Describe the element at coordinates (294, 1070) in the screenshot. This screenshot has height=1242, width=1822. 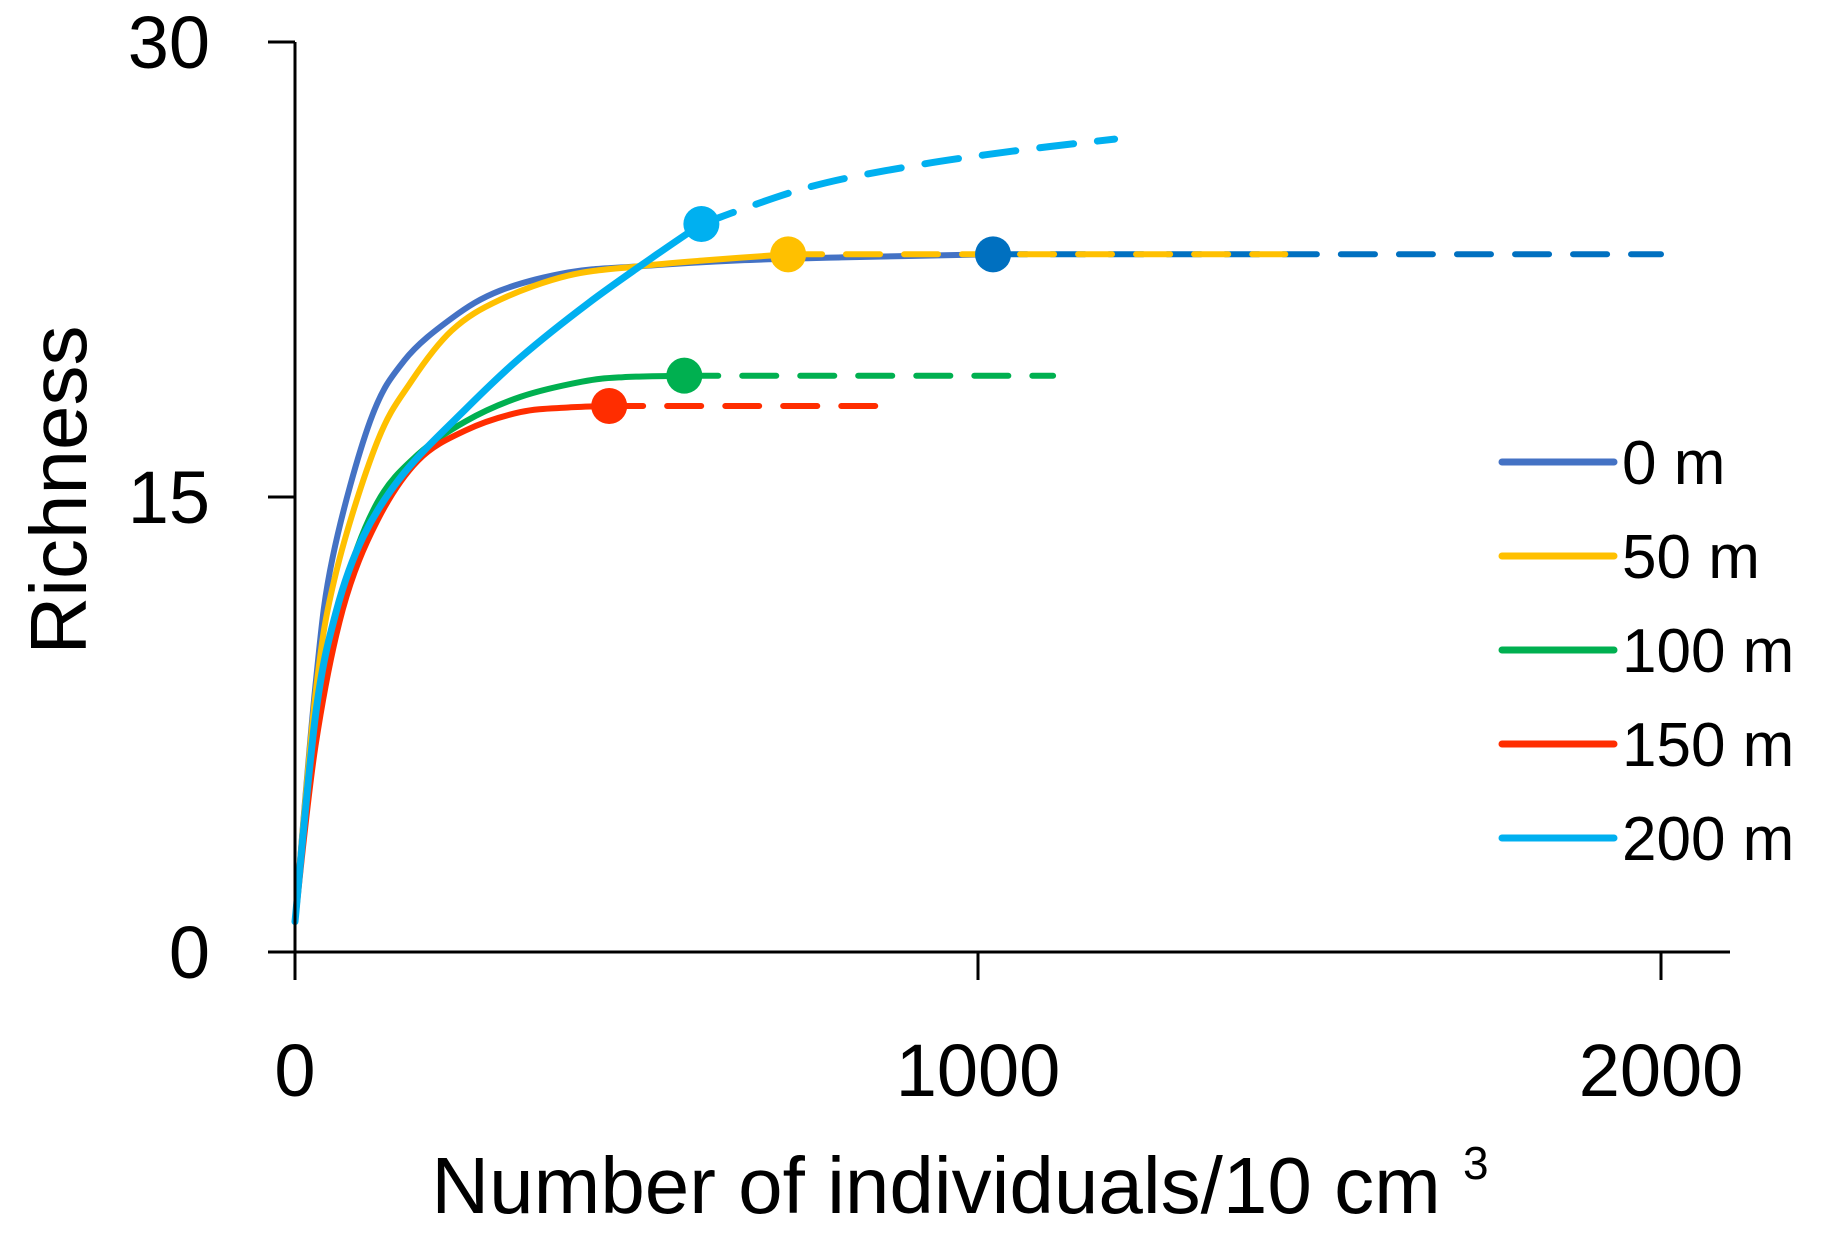
I see `x-tick-label: 0` at that location.